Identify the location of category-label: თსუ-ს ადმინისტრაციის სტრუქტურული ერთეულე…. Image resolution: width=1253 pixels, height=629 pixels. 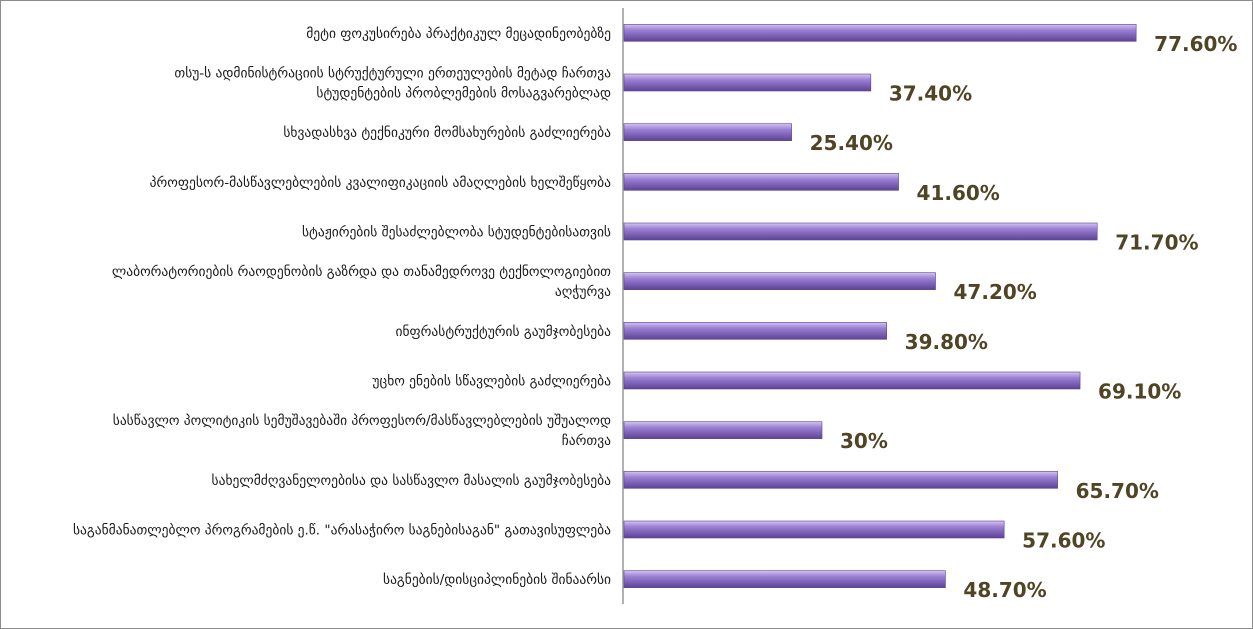
(392, 83).